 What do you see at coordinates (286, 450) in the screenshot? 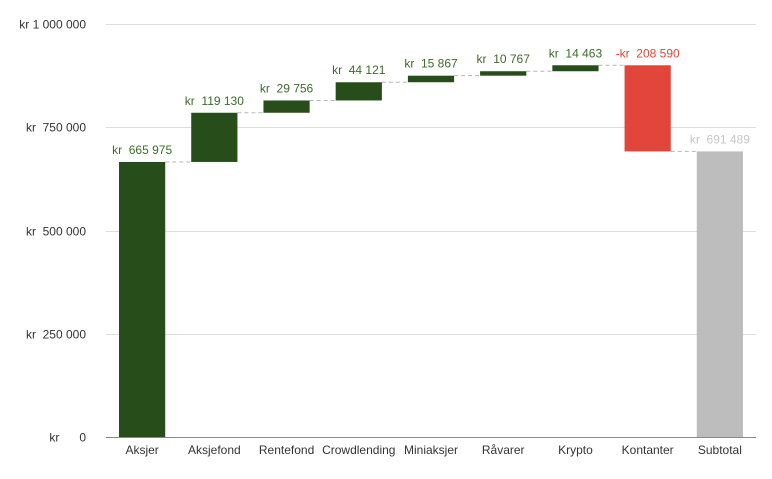
I see `x-tick-label: Rentefond` at bounding box center [286, 450].